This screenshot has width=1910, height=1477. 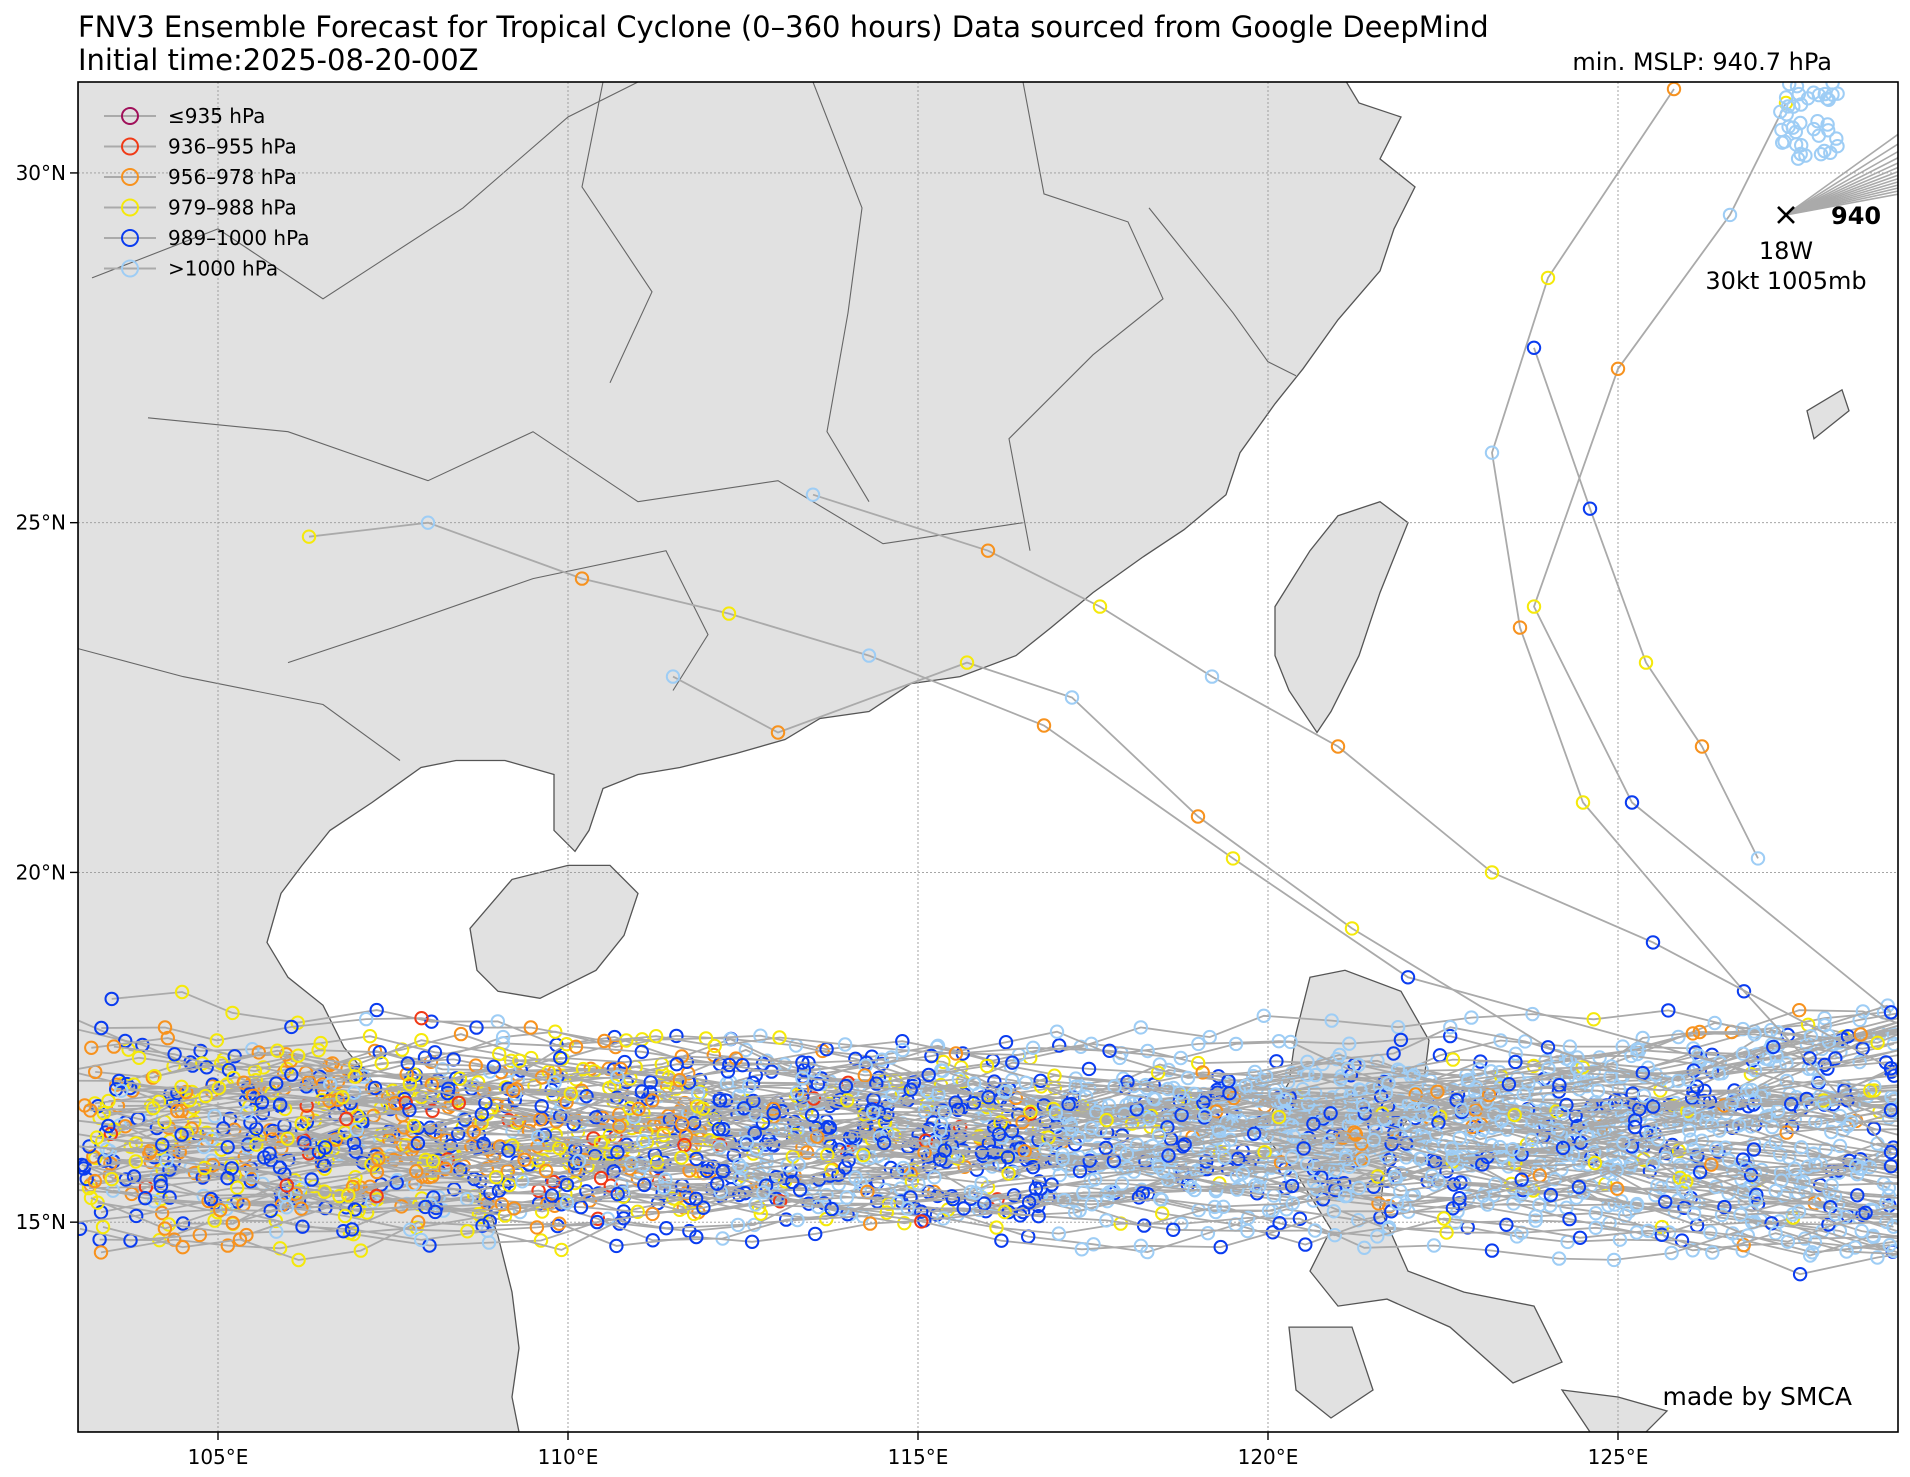 What do you see at coordinates (239, 704) in the screenshot?
I see `province-border` at bounding box center [239, 704].